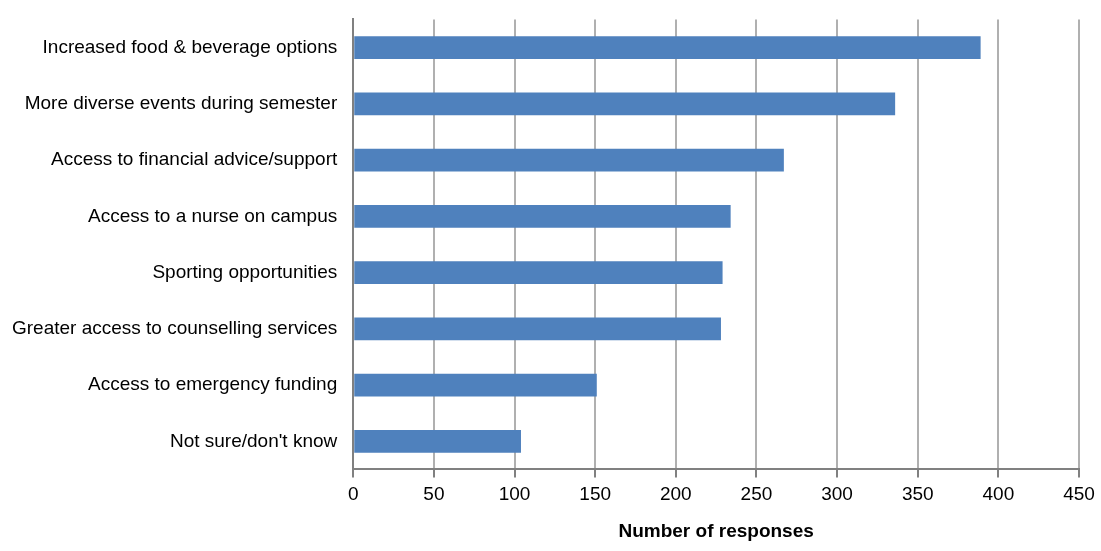 This screenshot has width=1101, height=551. What do you see at coordinates (756, 494) in the screenshot?
I see `x-tick-label: 250` at bounding box center [756, 494].